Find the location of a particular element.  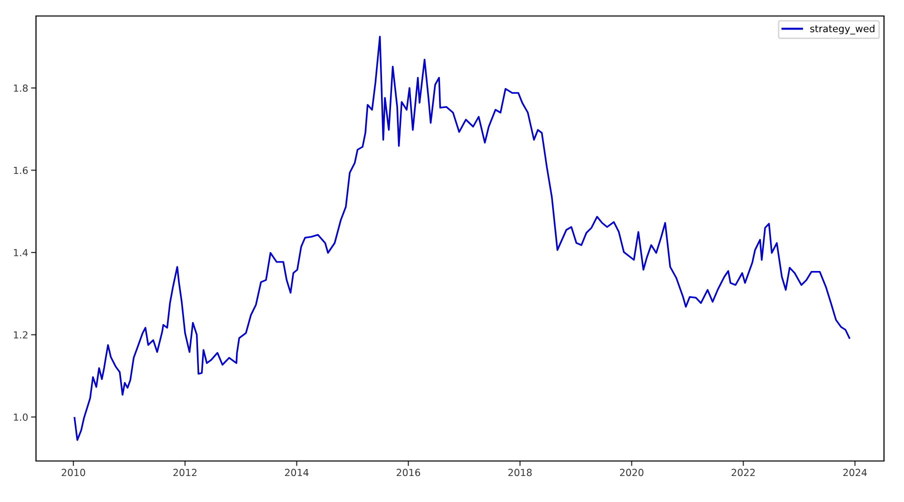

x-tick-label: 2016 is located at coordinates (408, 472).